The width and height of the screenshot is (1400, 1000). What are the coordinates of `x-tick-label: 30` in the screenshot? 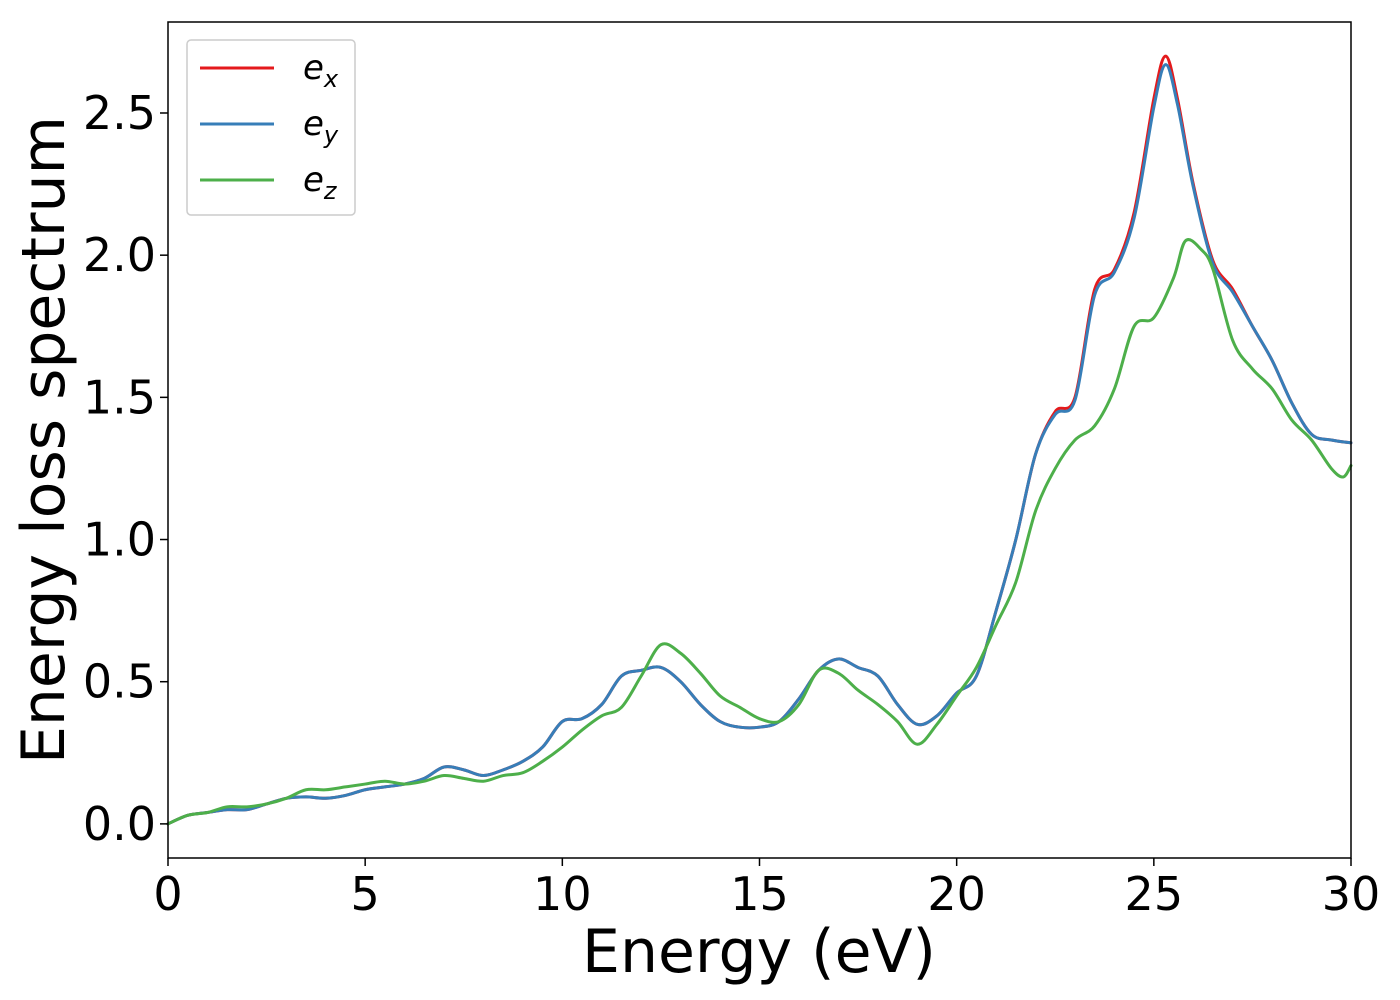 It's located at (1351, 894).